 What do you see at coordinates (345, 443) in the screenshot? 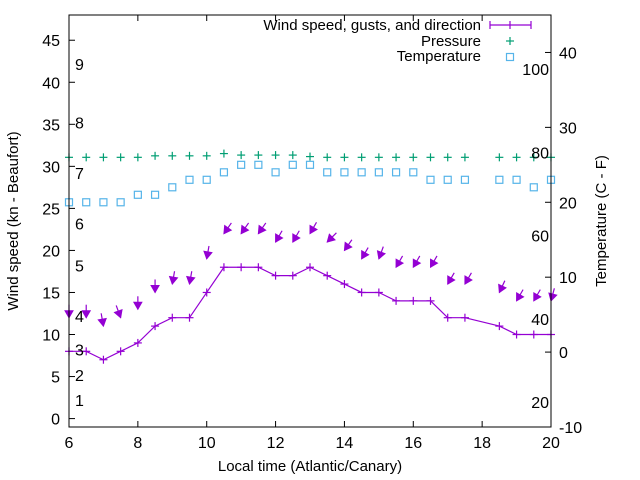
I see `x-tick-label: 14` at bounding box center [345, 443].